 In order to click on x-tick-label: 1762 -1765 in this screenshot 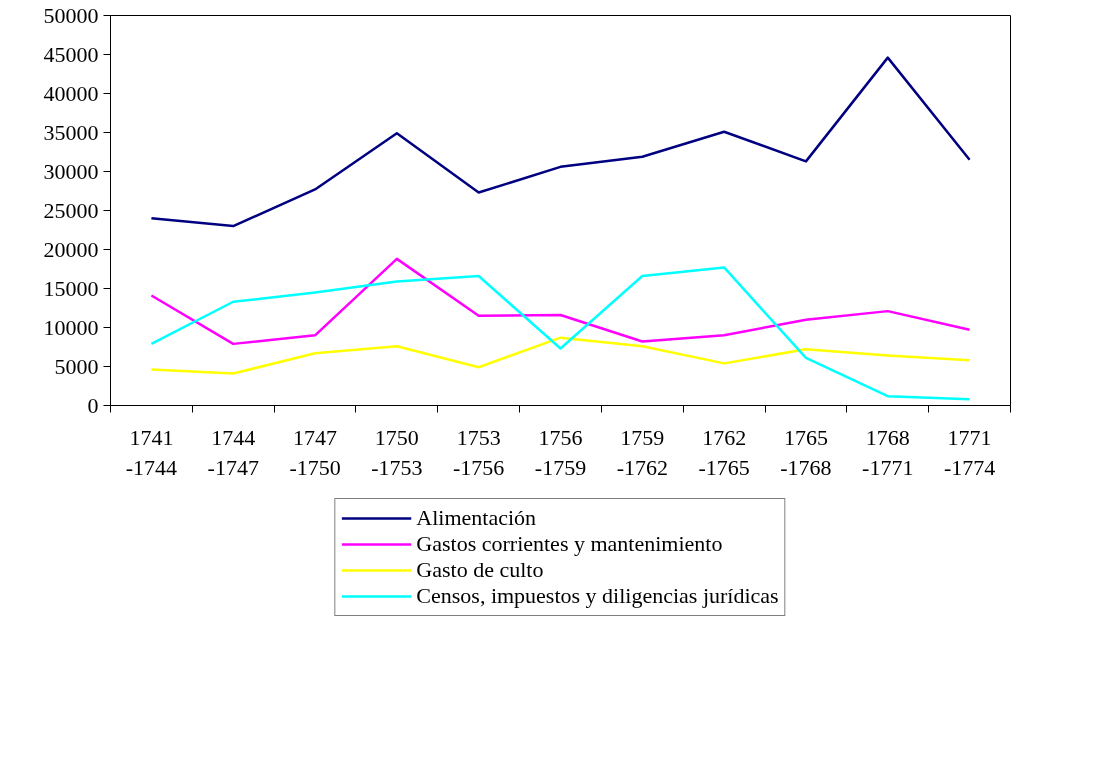, I will do `click(724, 452)`.